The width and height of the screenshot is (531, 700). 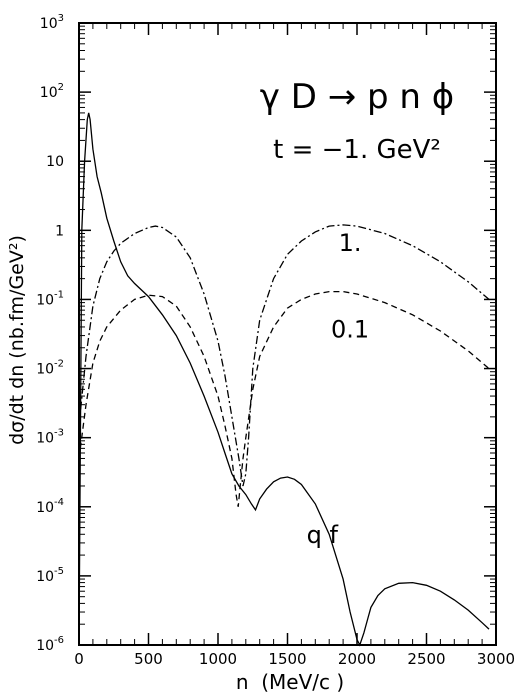 I want to click on y-tick-label: 10⁻⁴, so click(x=50, y=506).